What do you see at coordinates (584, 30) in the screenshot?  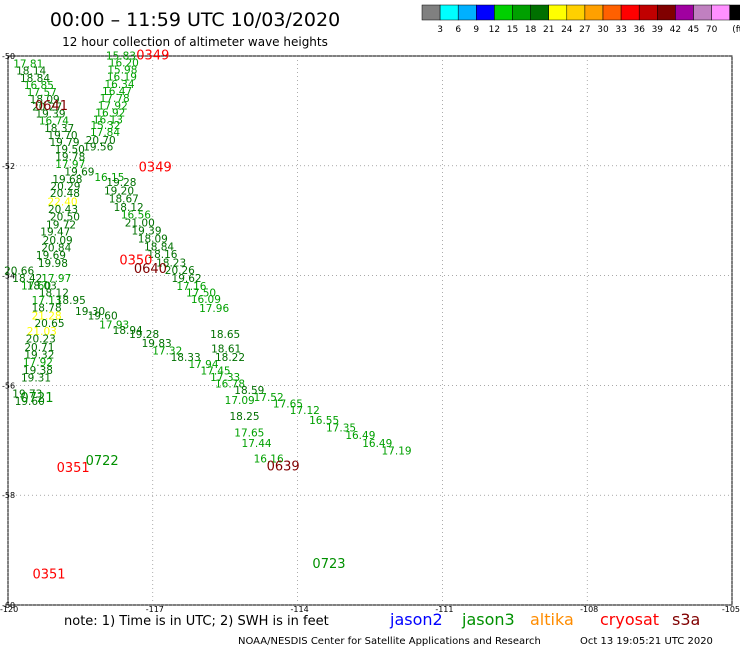 I see `colorbar-tick-label: 27` at bounding box center [584, 30].